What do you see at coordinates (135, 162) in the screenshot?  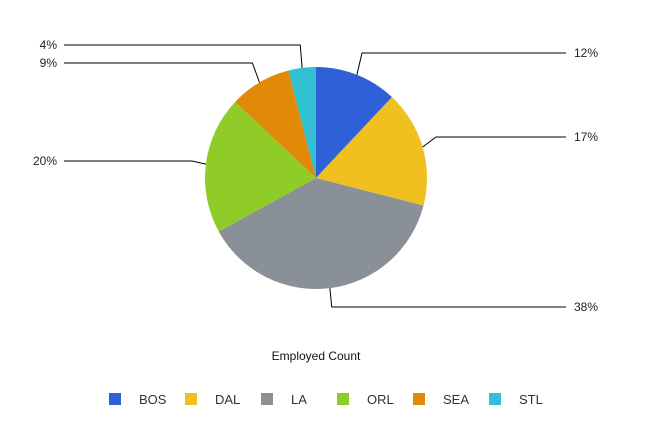 I see `leader-line-orl` at bounding box center [135, 162].